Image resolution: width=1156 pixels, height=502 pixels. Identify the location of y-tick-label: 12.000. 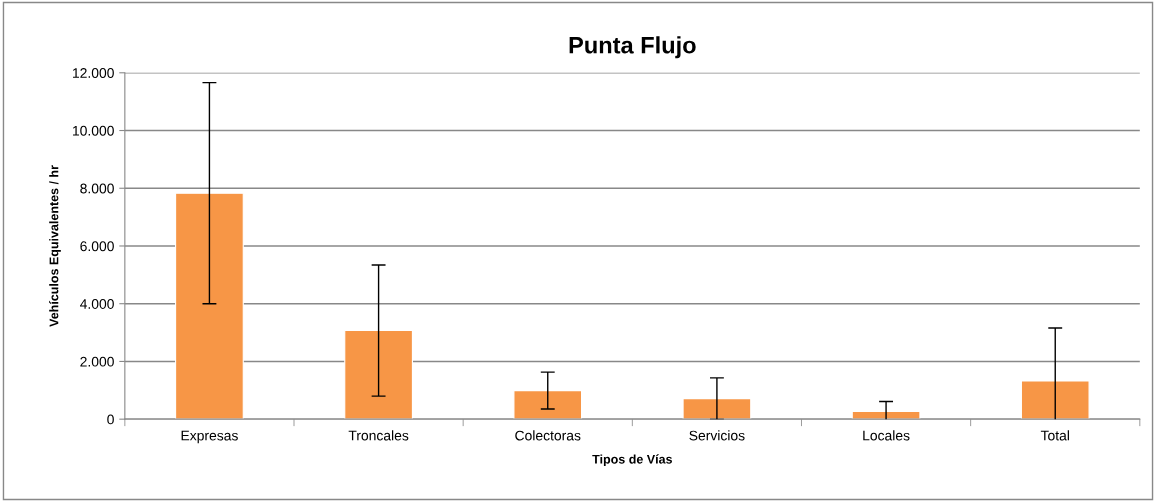
(93, 73).